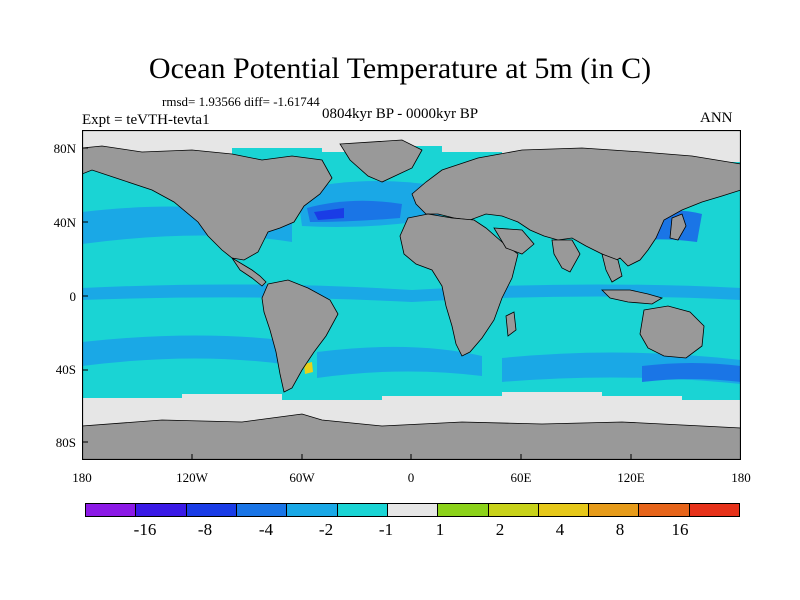 This screenshot has width=800, height=600. What do you see at coordinates (207, 203) in the screenshot?
I see `north-america` at bounding box center [207, 203].